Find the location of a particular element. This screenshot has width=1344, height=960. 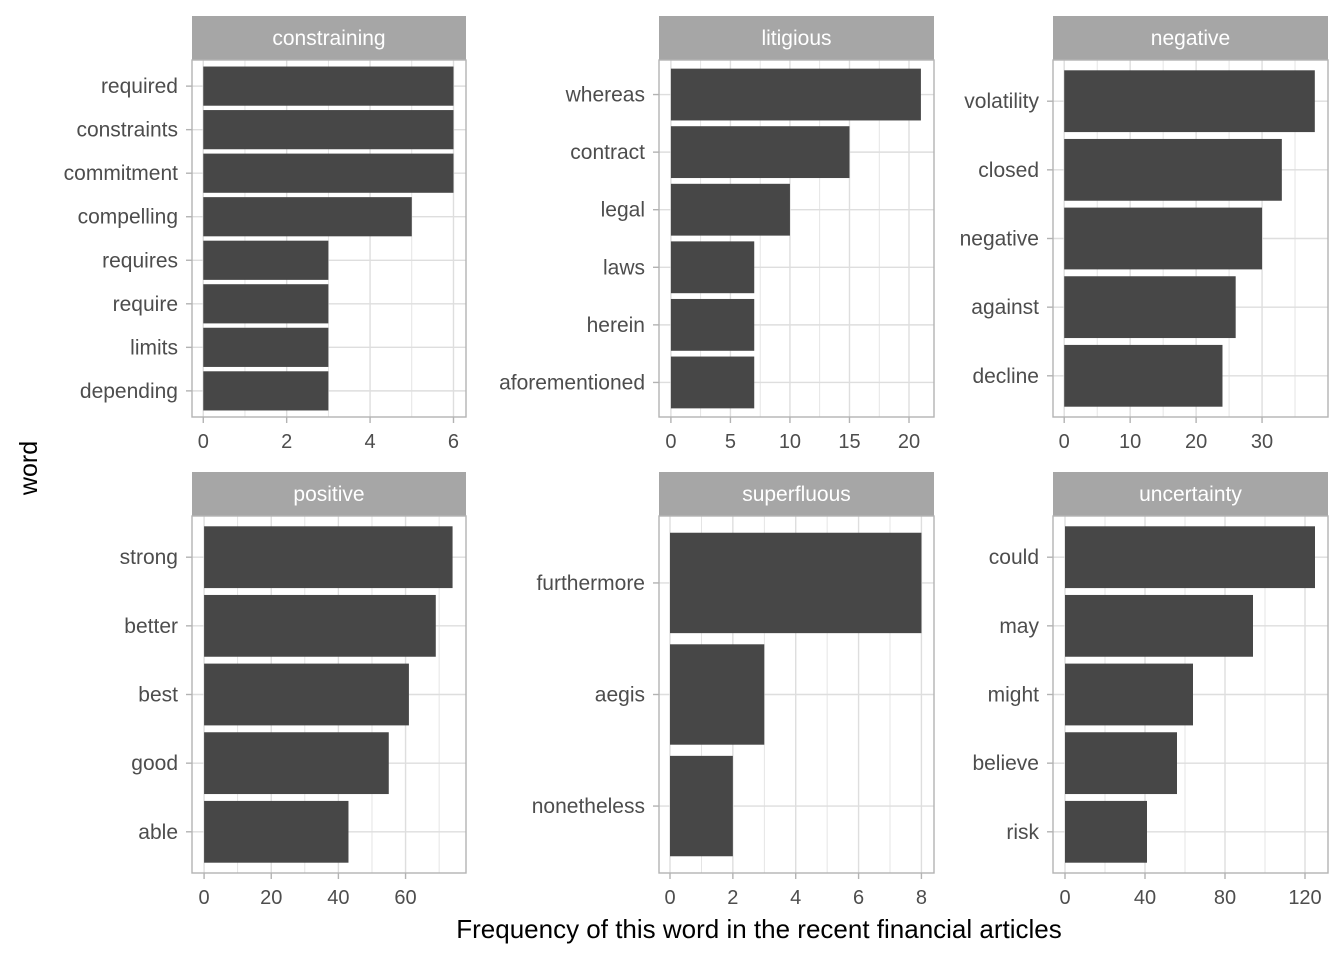

bar-decline is located at coordinates (1143, 375).